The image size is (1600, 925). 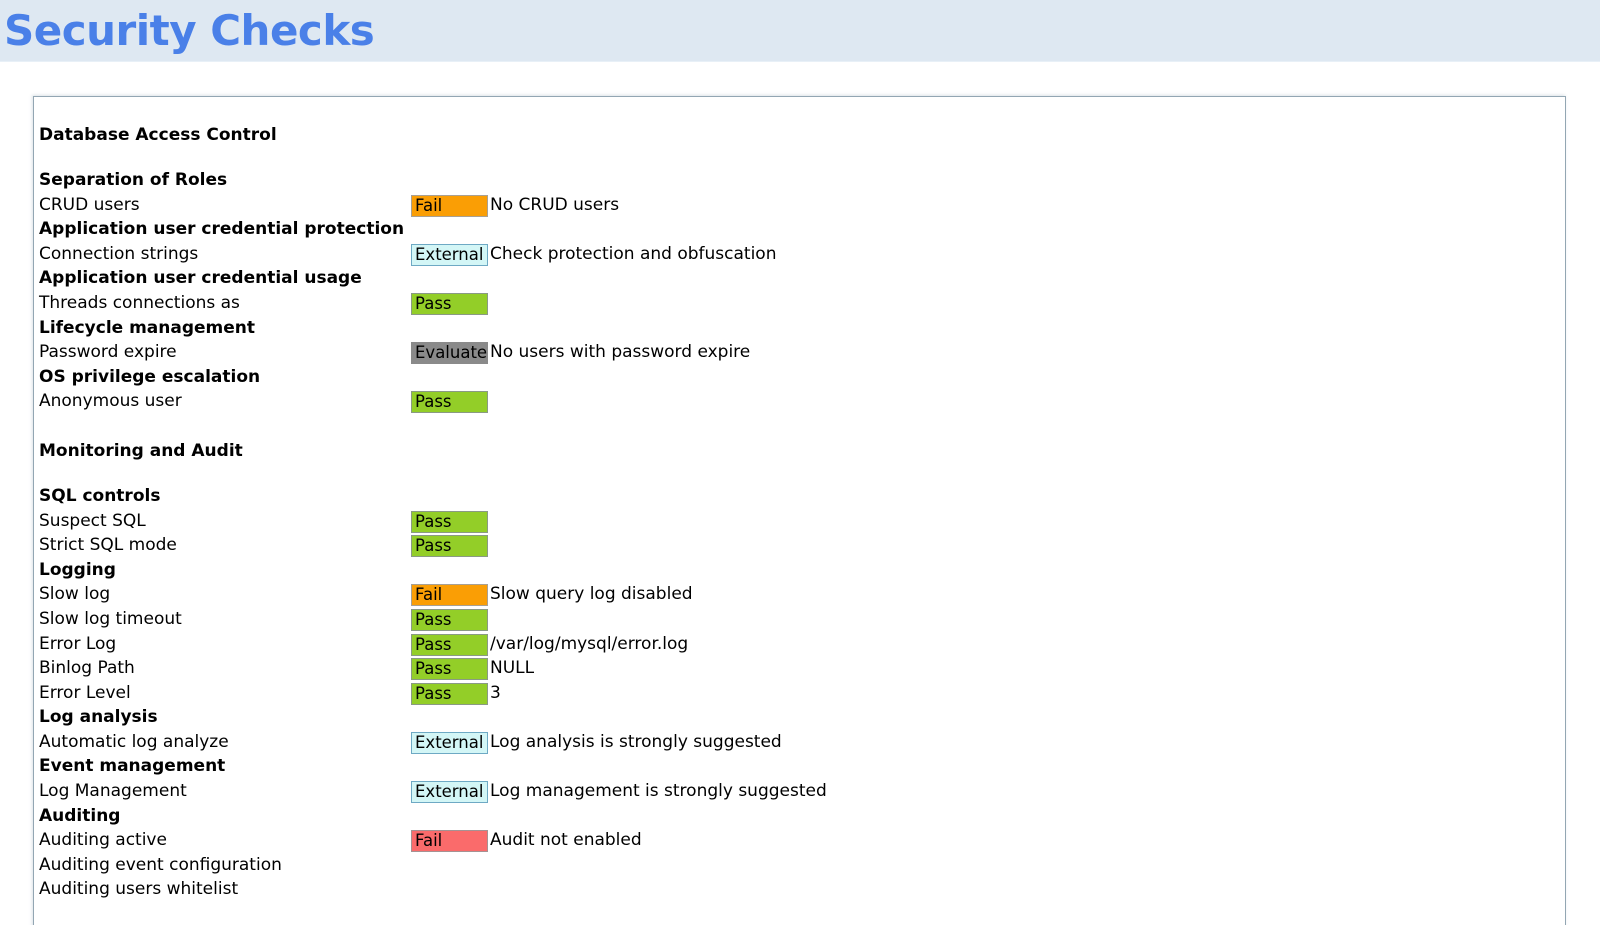 What do you see at coordinates (160, 864) in the screenshot?
I see `check-label: Auditing event configuration` at bounding box center [160, 864].